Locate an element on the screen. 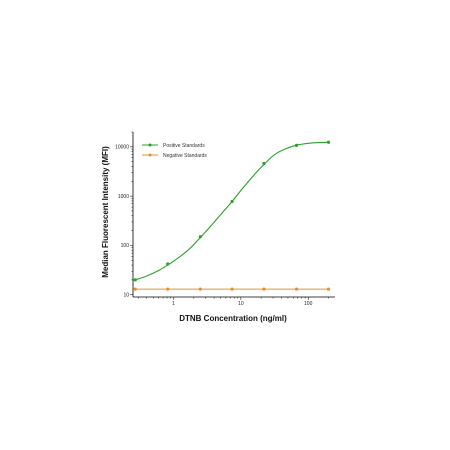 The height and width of the screenshot is (450, 450). series-line-positive is located at coordinates (232, 211).